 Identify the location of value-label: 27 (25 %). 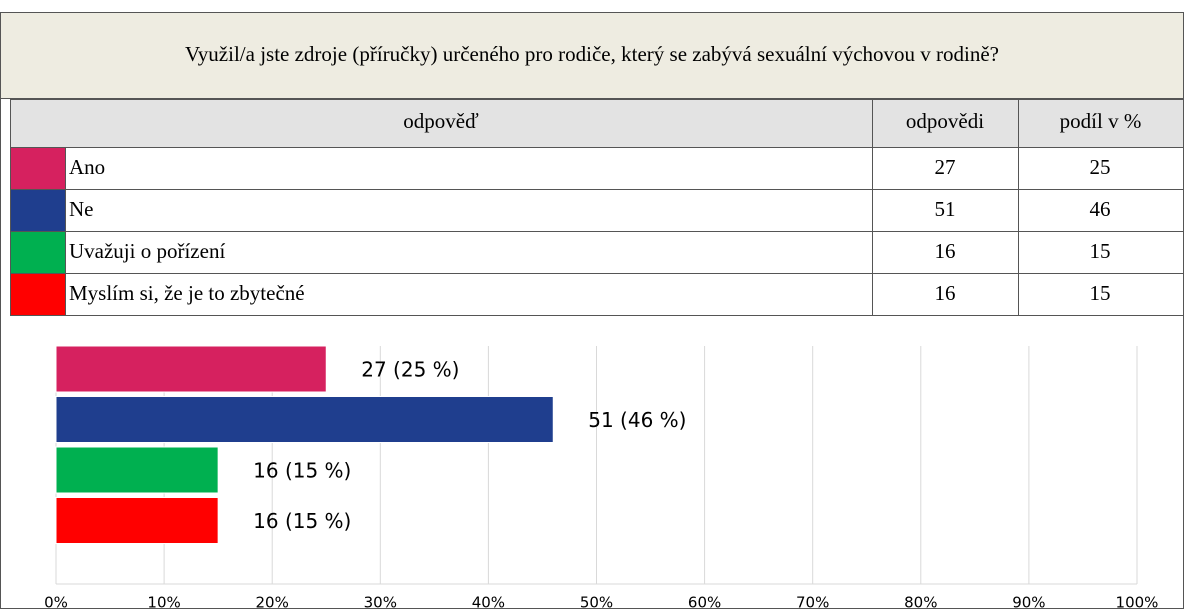
(410, 370).